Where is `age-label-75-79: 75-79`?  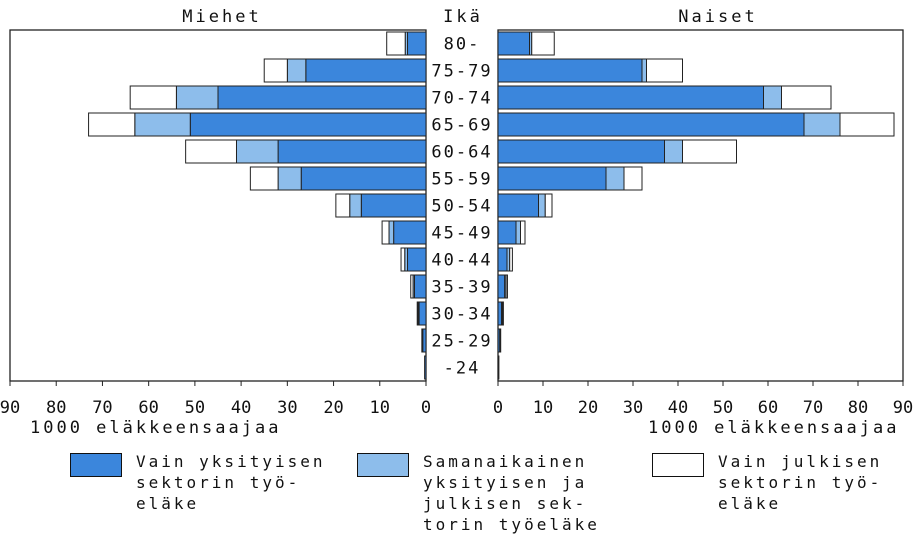 age-label-75-79: 75-79 is located at coordinates (461, 72).